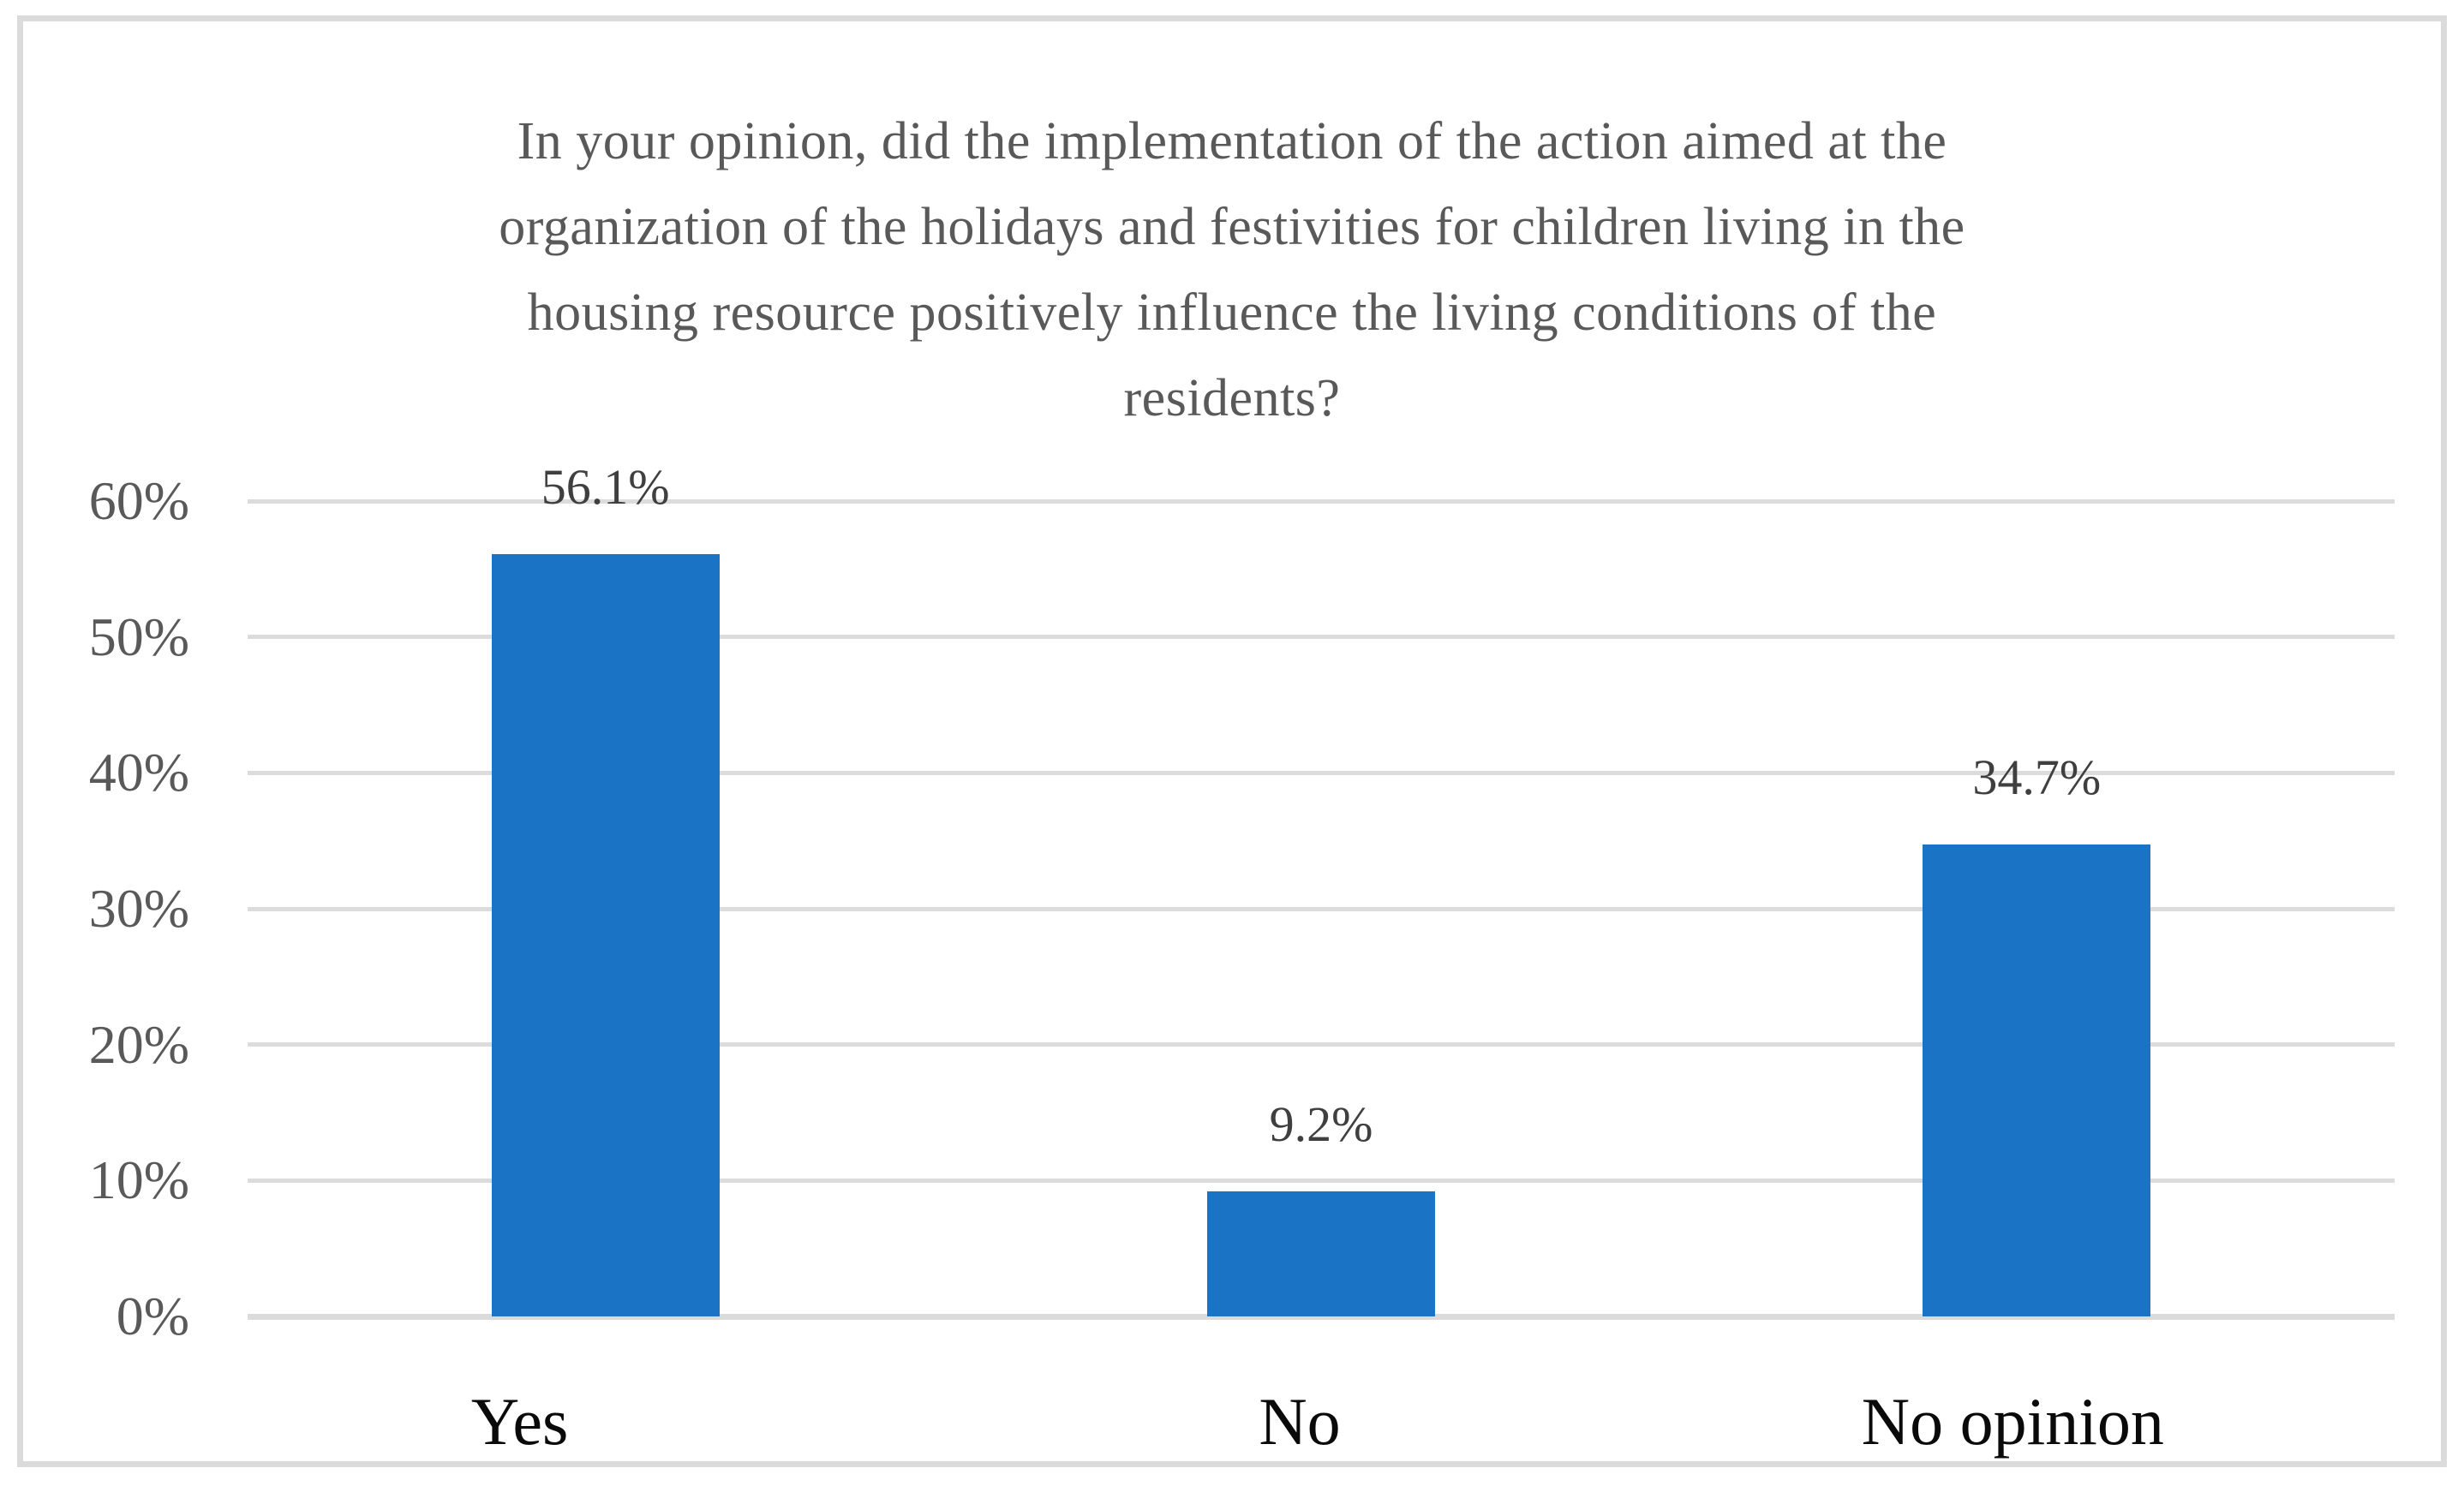 This screenshot has height=1486, width=2464. What do you see at coordinates (138, 908) in the screenshot?
I see `y-tick-label-30: 30%` at bounding box center [138, 908].